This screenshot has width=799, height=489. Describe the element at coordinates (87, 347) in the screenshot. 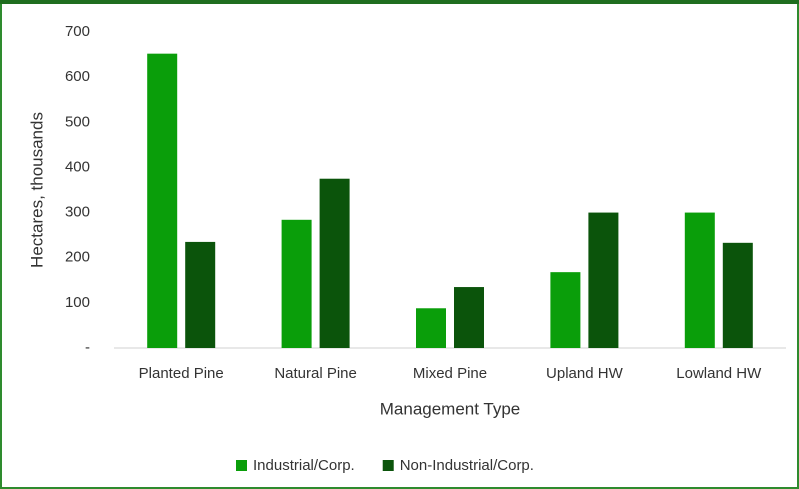

I see `y-tick-label: -` at that location.